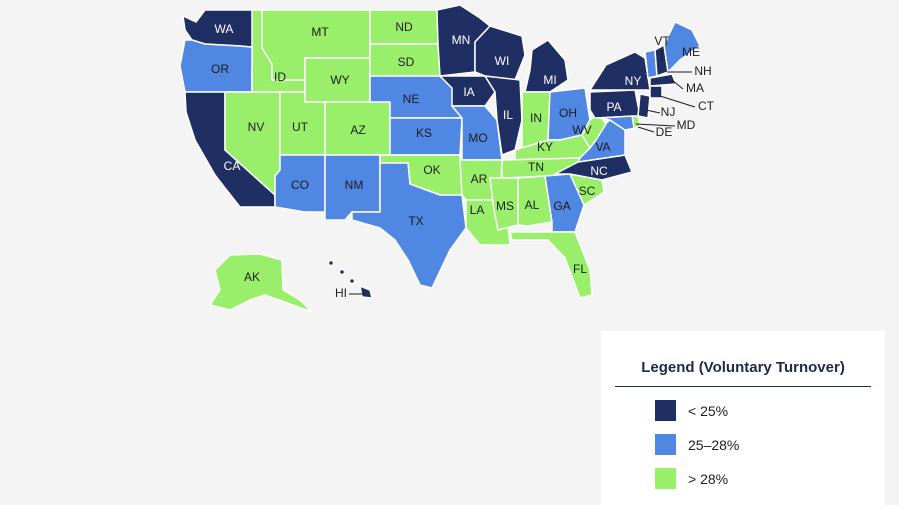 This screenshot has height=505, width=899. What do you see at coordinates (763, 478) in the screenshot?
I see `legend-item-high: > 28%` at bounding box center [763, 478].